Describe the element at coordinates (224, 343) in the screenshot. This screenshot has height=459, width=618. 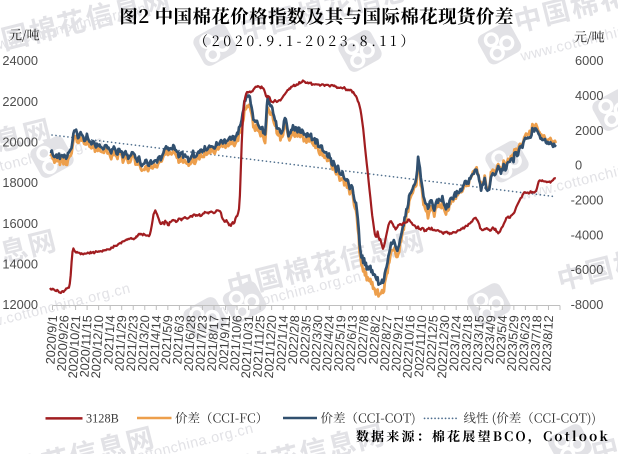
I see `svg-text: 2021/9/11` at that location.